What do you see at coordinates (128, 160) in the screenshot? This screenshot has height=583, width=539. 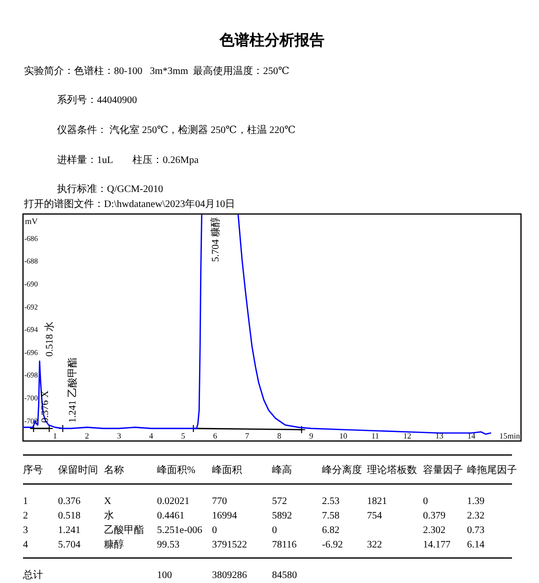 I see `text: 进样量：1uL 柱压：0.26Mpa` at bounding box center [128, 160].